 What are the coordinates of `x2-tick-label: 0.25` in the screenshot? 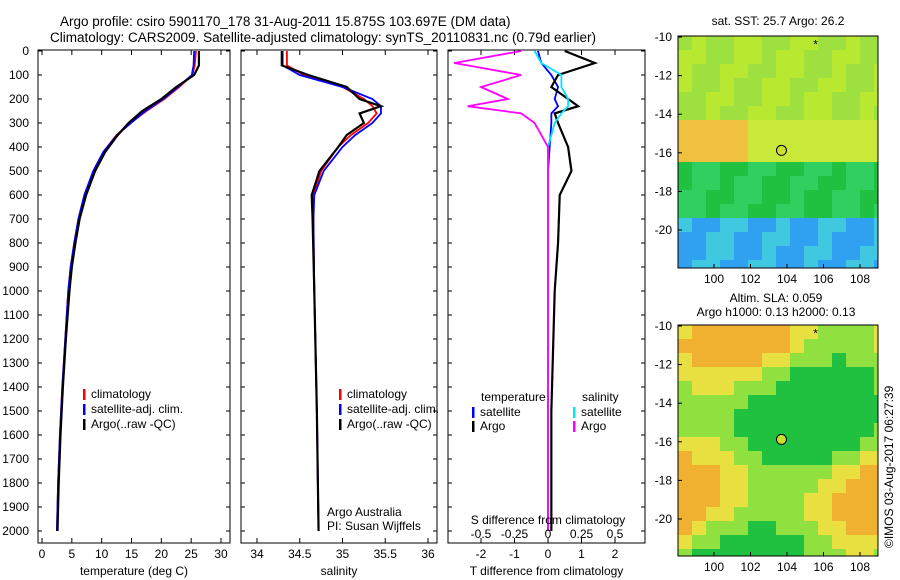 It's located at (582, 534).